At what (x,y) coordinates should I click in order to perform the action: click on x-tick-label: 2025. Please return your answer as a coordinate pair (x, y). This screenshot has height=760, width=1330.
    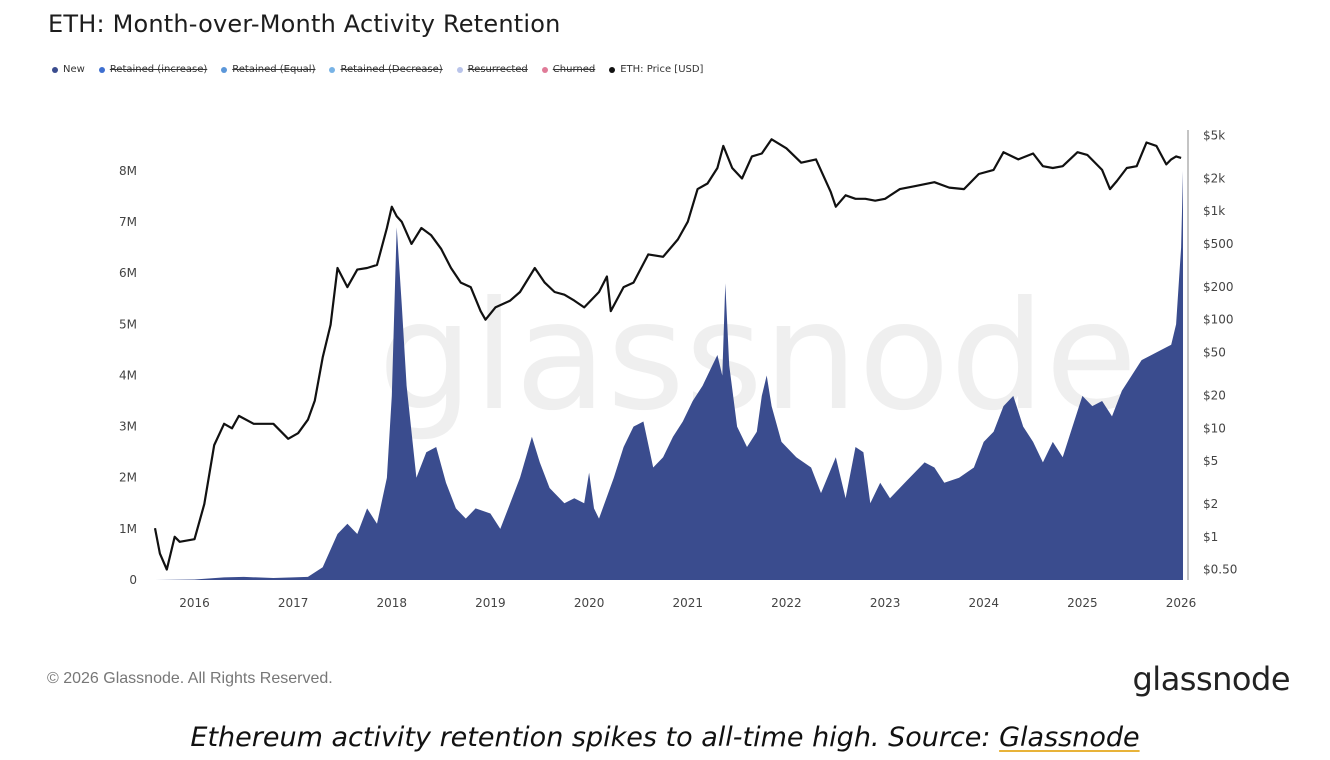
    Looking at the image, I should click on (1082, 603).